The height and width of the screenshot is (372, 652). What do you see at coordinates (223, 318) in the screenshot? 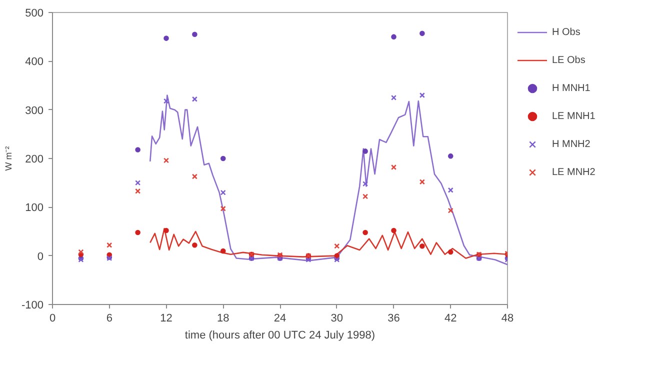
I see `x-tick-label: 18` at bounding box center [223, 318].